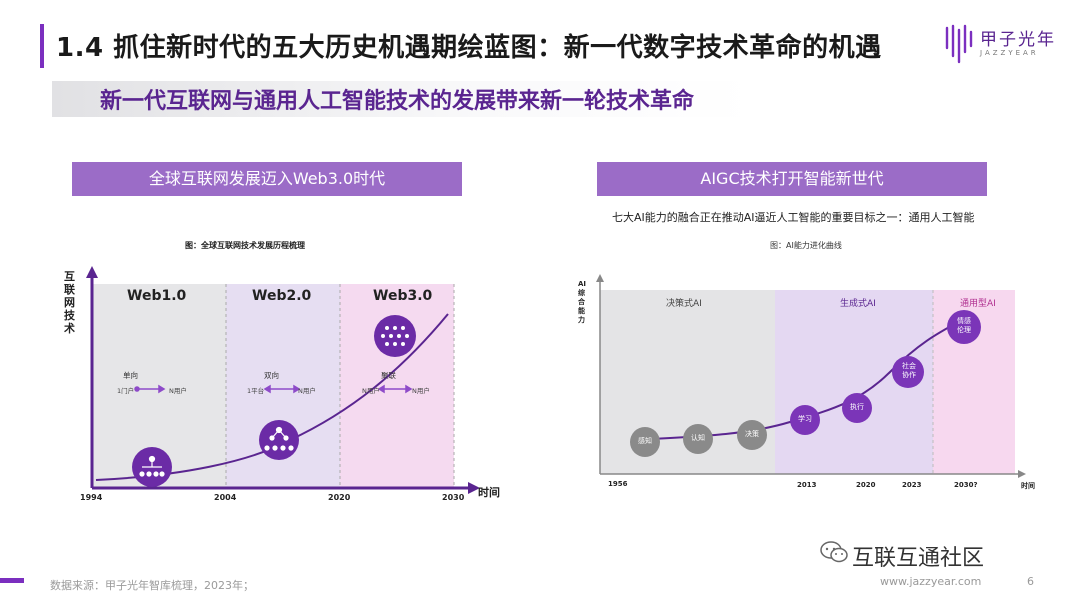  What do you see at coordinates (271, 375) in the screenshot?
I see `web2-mode: 双向` at bounding box center [271, 375].